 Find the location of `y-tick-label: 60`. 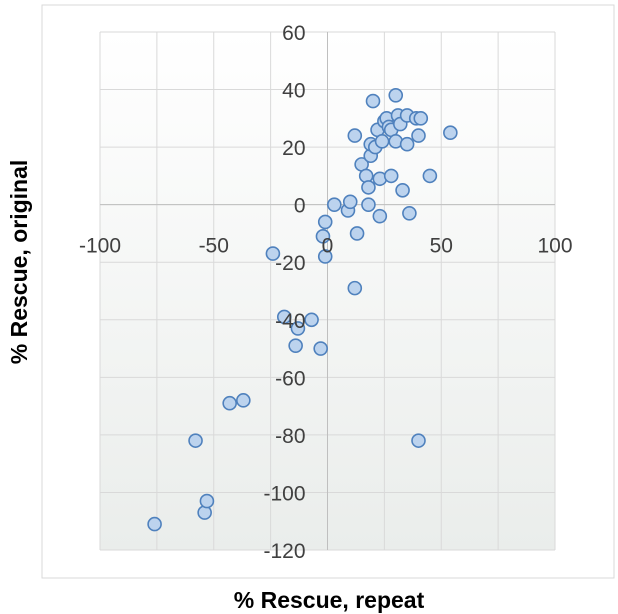

y-tick-label: 60 is located at coordinates (293, 33).